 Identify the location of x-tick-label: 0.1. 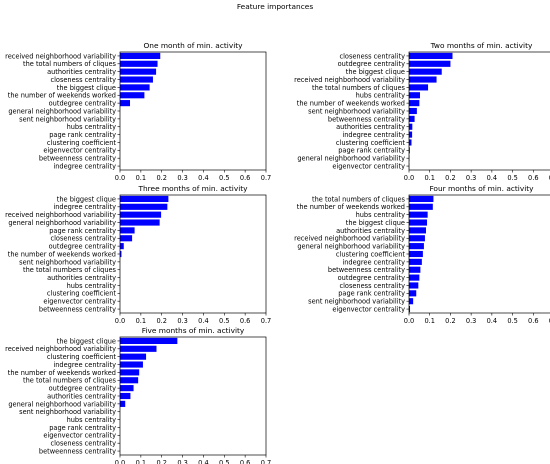
(141, 178).